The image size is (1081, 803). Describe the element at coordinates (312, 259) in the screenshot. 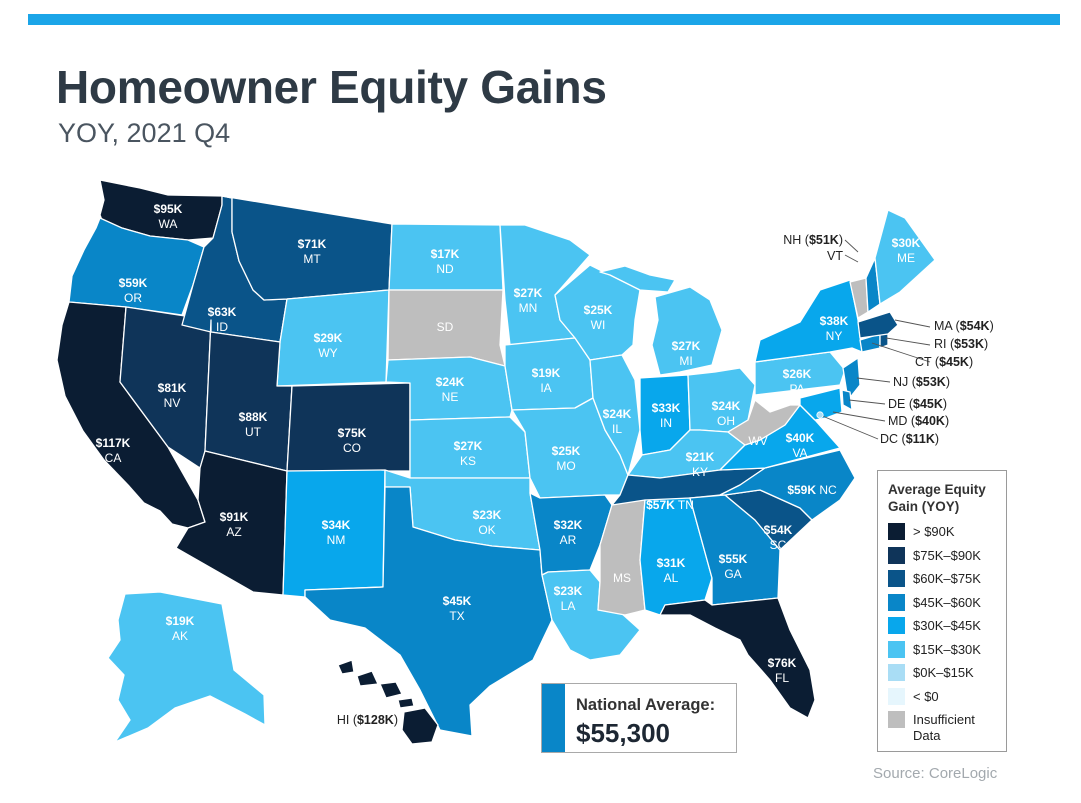

I see `state-abbr: MT` at that location.